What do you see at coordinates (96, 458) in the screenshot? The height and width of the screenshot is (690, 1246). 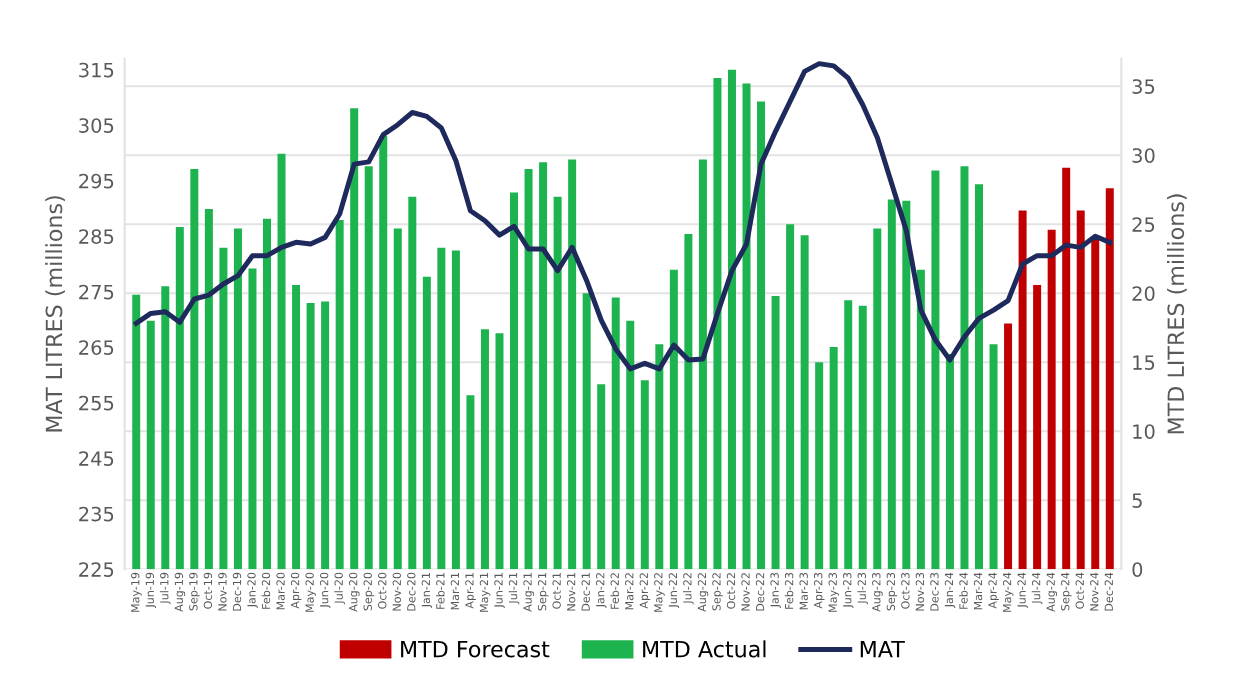 I see `y-tick-label: 245` at bounding box center [96, 458].